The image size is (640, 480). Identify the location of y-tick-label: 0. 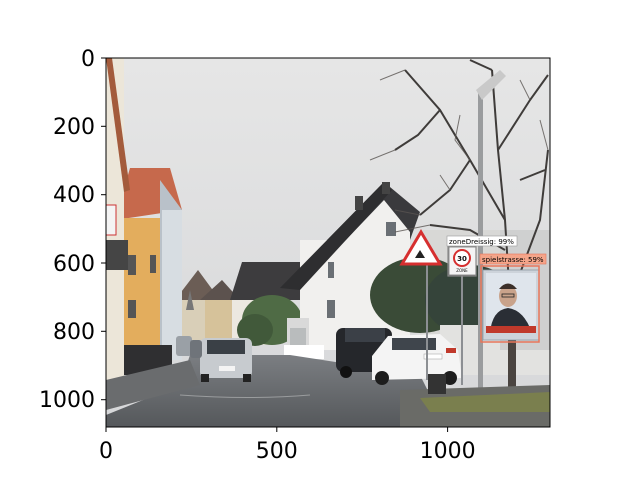
(88, 59).